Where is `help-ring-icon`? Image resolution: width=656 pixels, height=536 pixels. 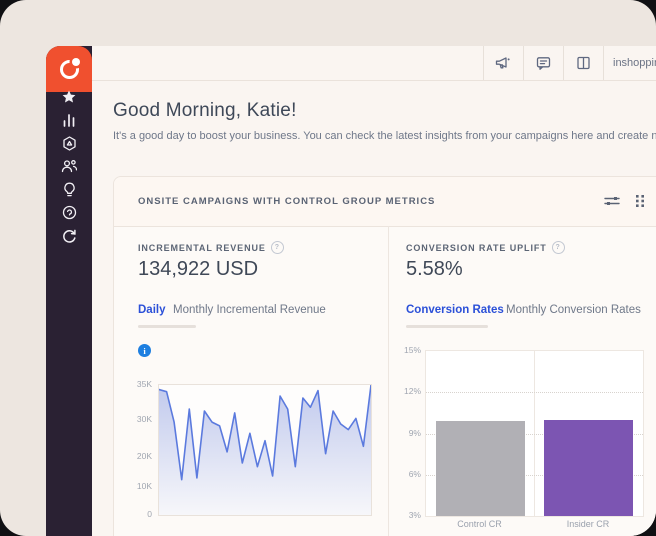 help-ring-icon is located at coordinates (69, 212).